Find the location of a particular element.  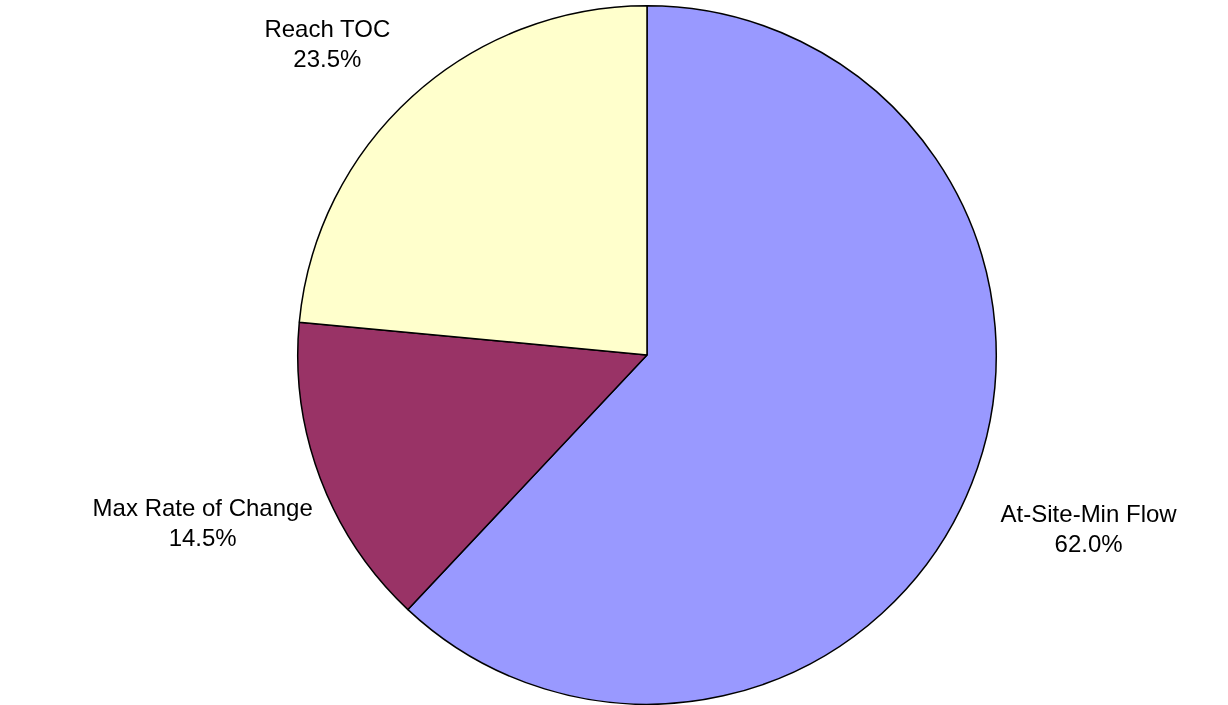

data-label: 62.0% is located at coordinates (1088, 544).